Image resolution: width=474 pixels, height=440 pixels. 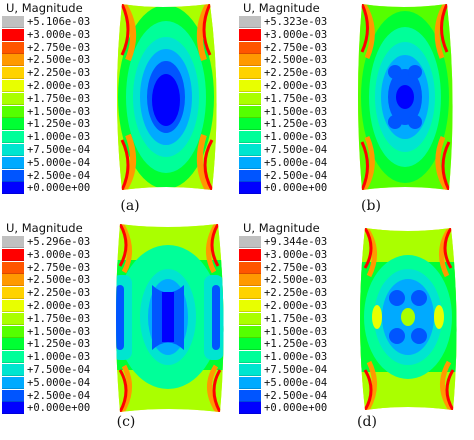 What do you see at coordinates (283, 22) in the screenshot?
I see `legend-row: +5.323e-03` at bounding box center [283, 22].